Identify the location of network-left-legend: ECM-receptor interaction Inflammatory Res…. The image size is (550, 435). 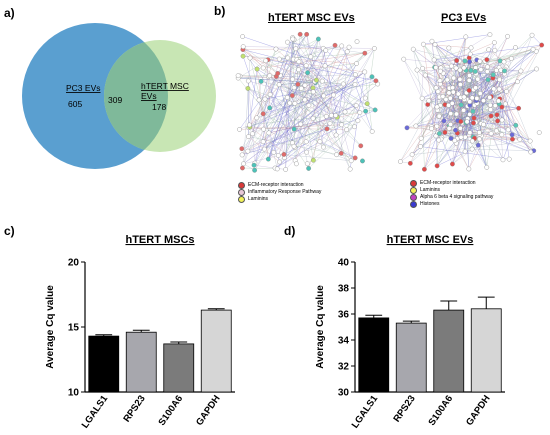
(279, 192).